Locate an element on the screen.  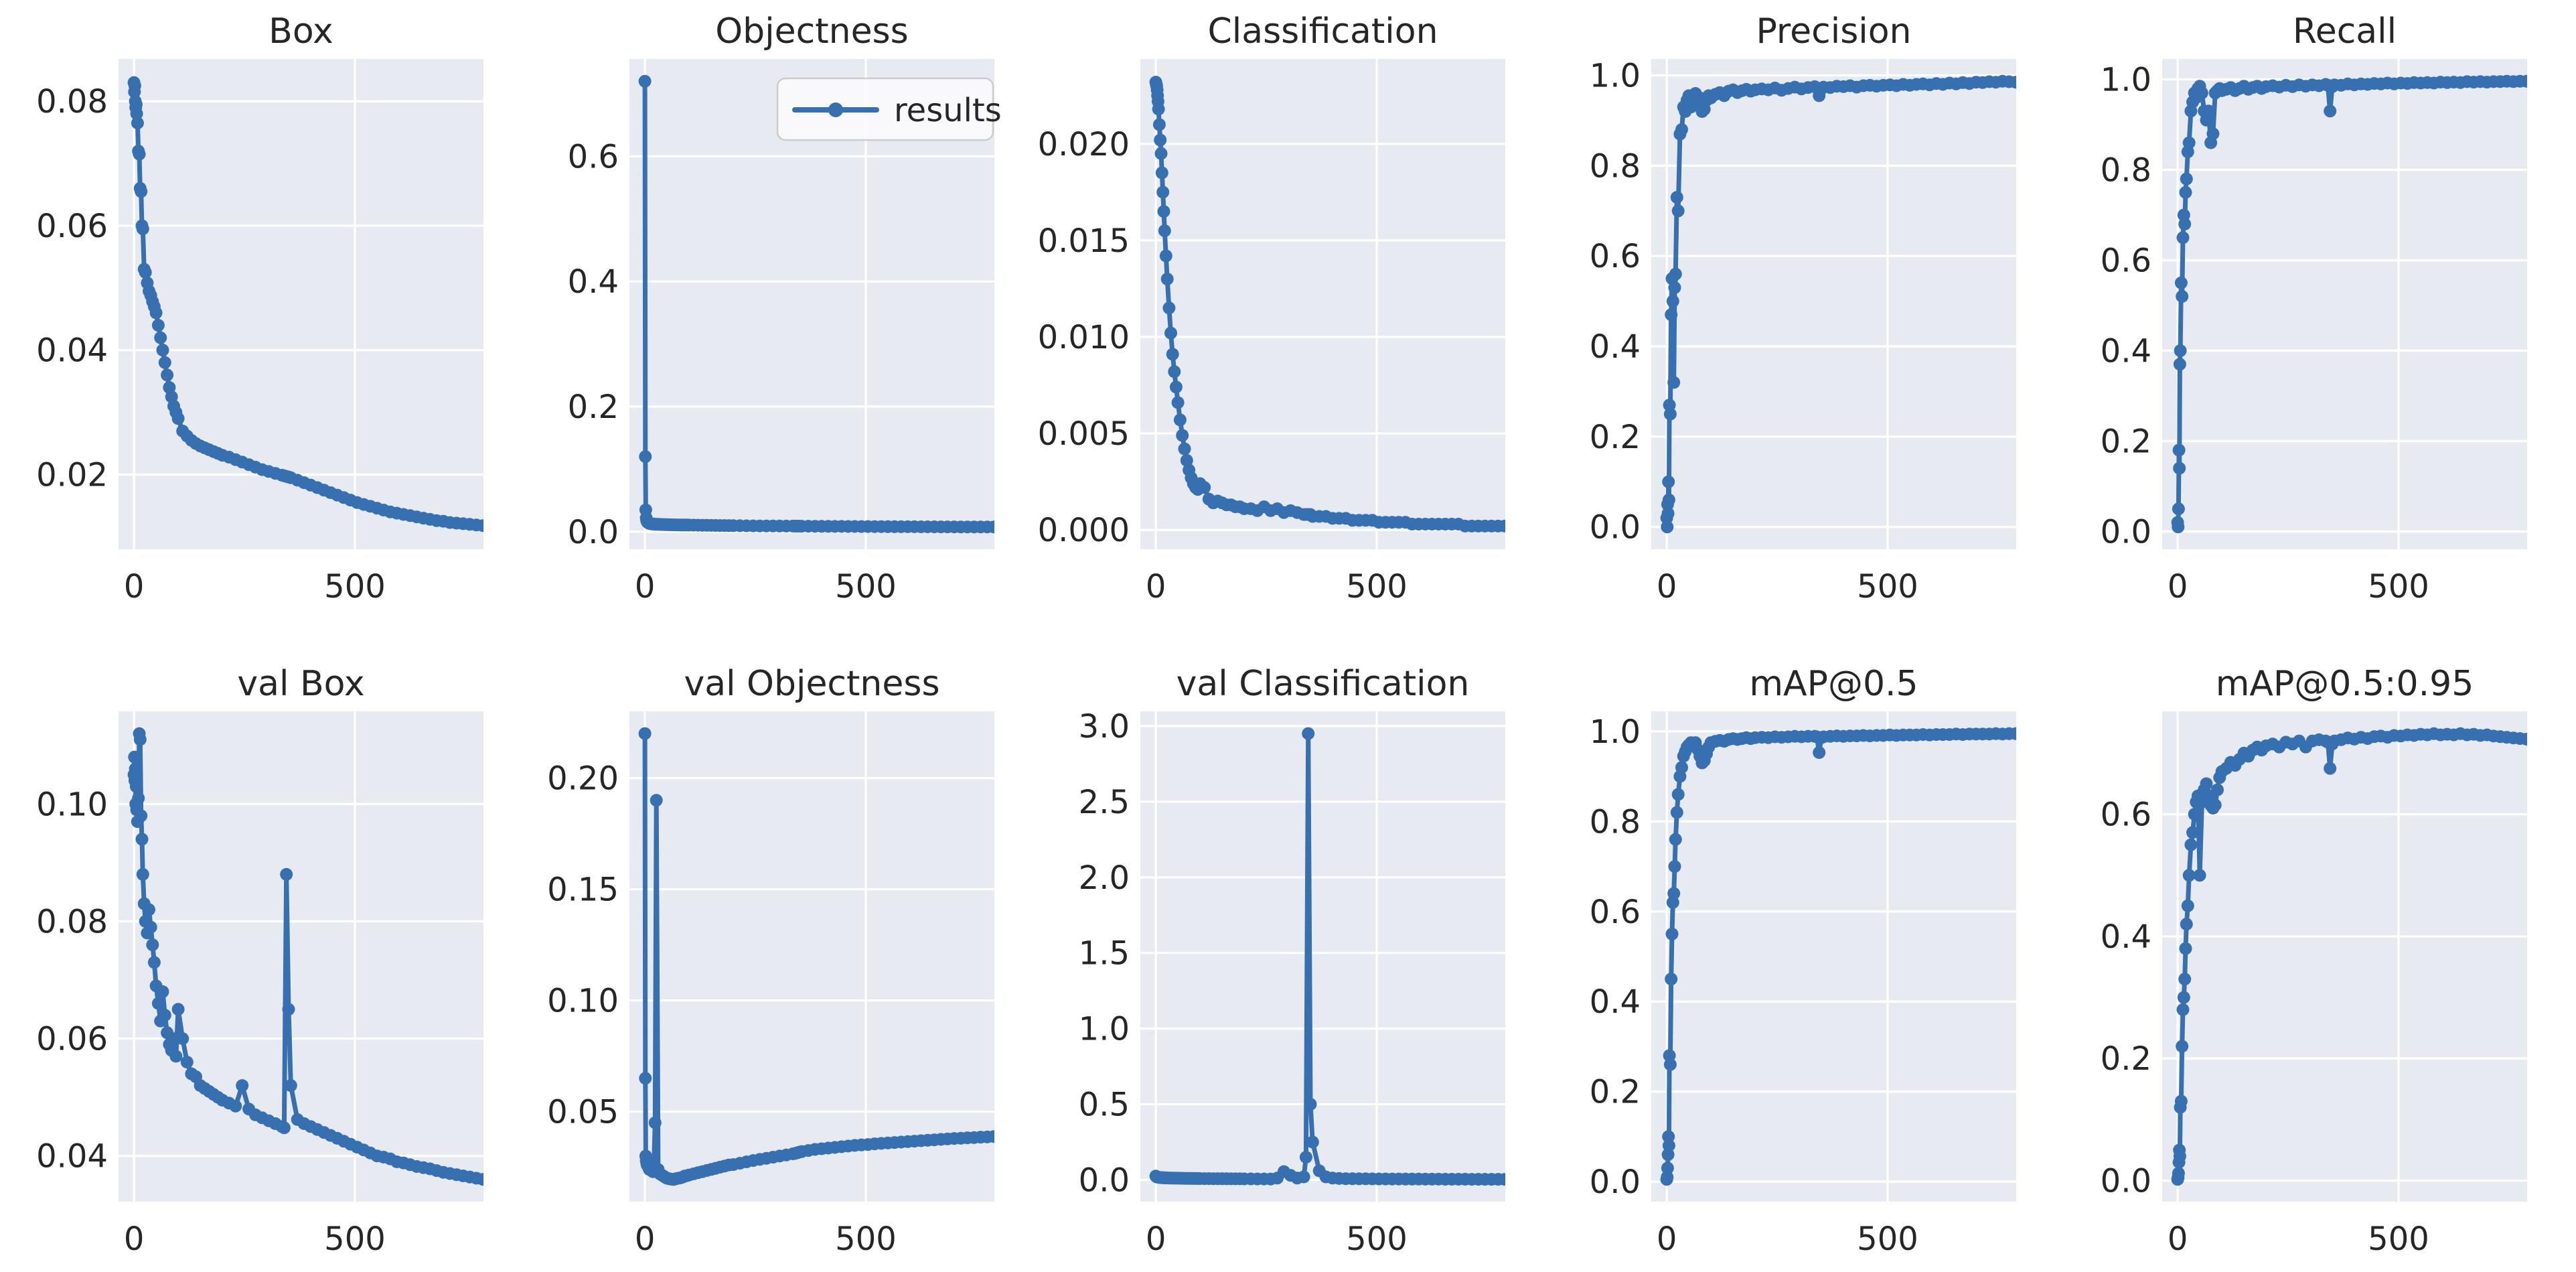
y-tick-label: 0.6 is located at coordinates (593, 156).